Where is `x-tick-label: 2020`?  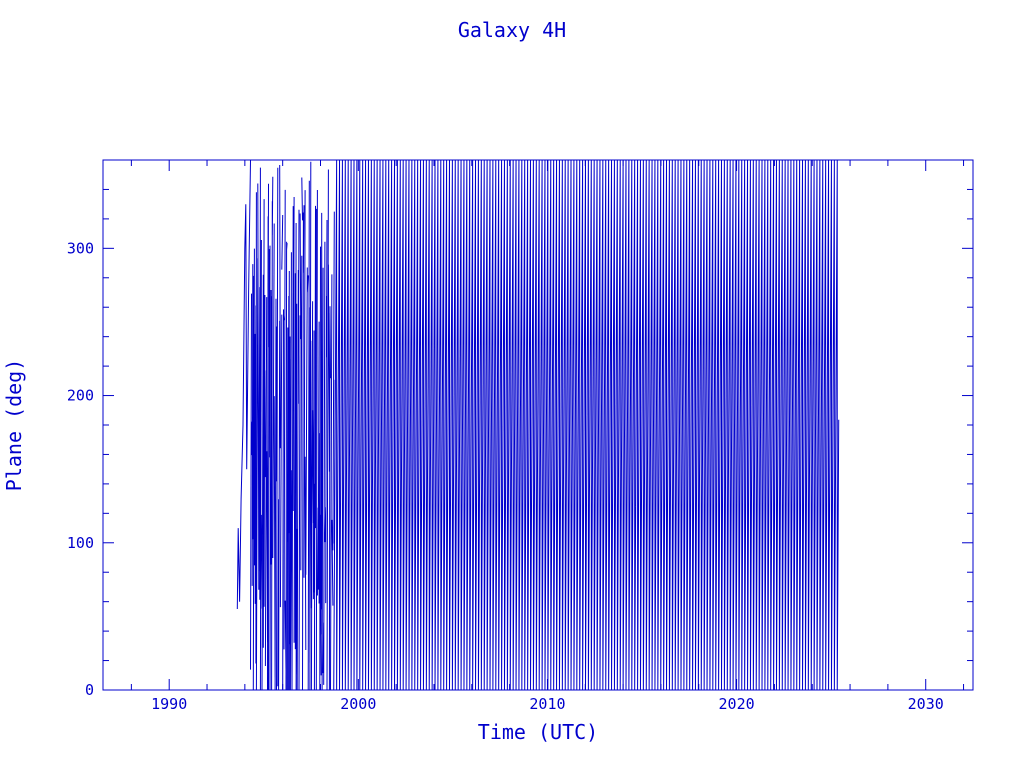
x-tick-label: 2020 is located at coordinates (737, 704).